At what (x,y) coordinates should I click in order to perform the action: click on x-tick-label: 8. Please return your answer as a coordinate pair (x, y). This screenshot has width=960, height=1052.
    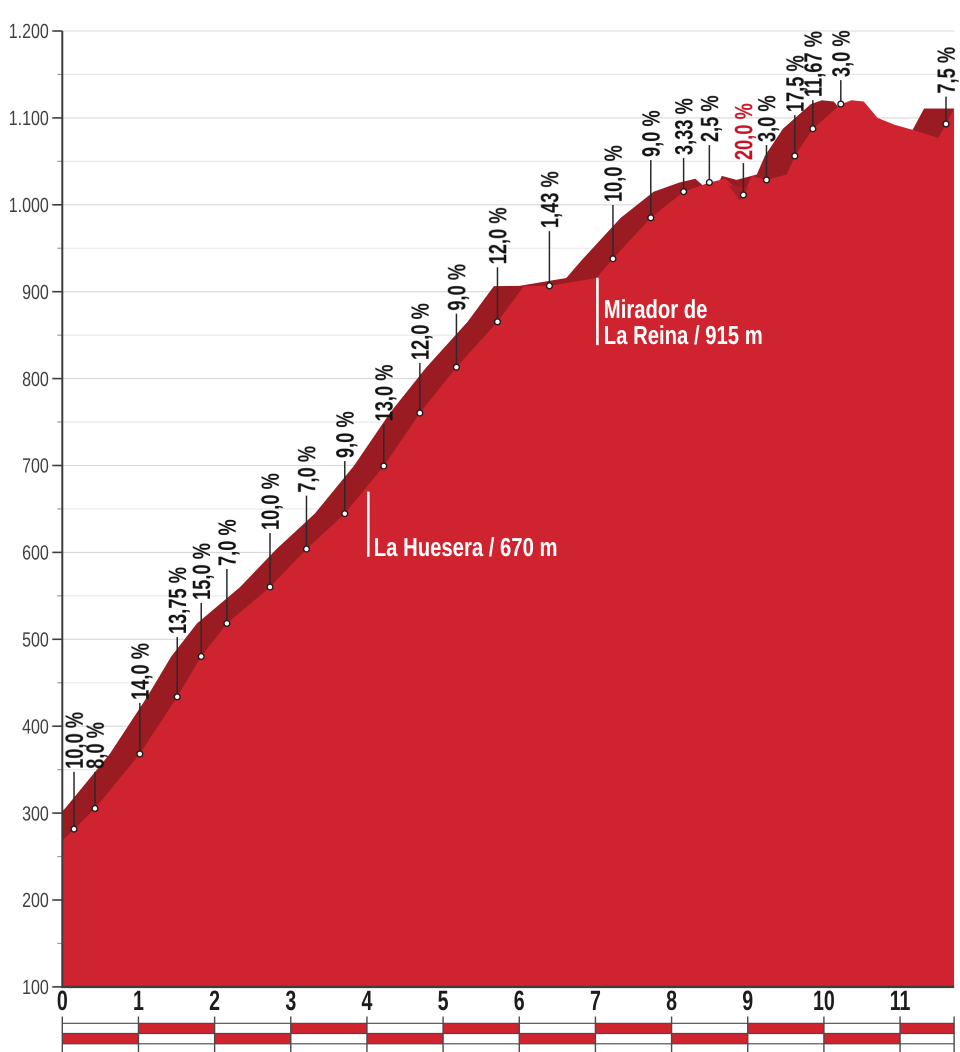
    Looking at the image, I should click on (671, 1000).